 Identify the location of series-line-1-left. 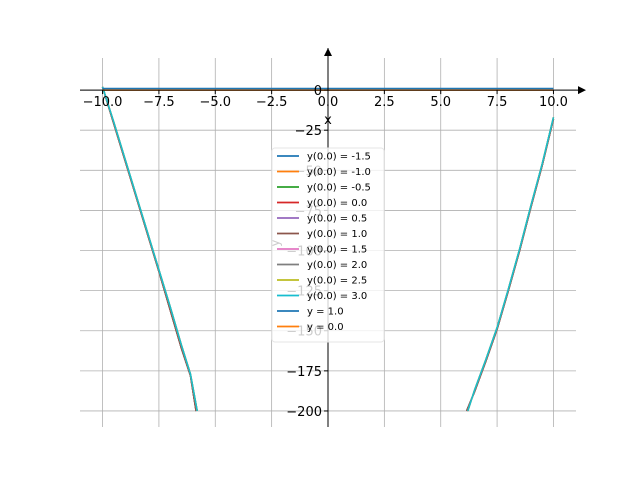
(149, 249).